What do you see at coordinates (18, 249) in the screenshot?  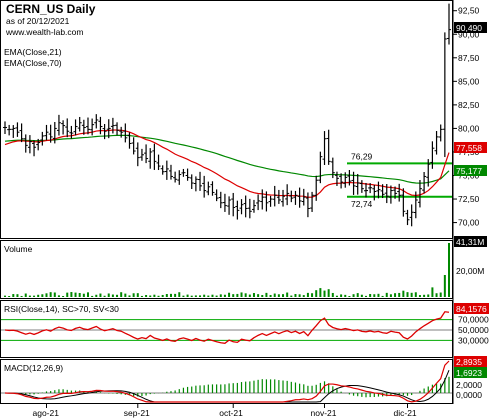 I see `volume-title: Volume` at bounding box center [18, 249].